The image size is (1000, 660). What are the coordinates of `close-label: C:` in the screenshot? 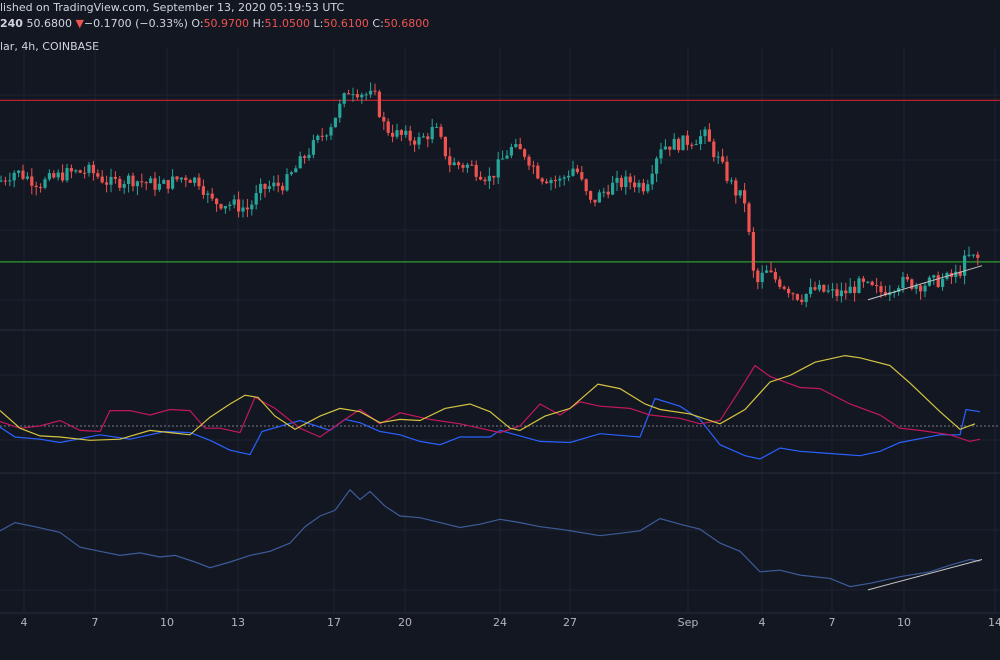 It's located at (378, 23).